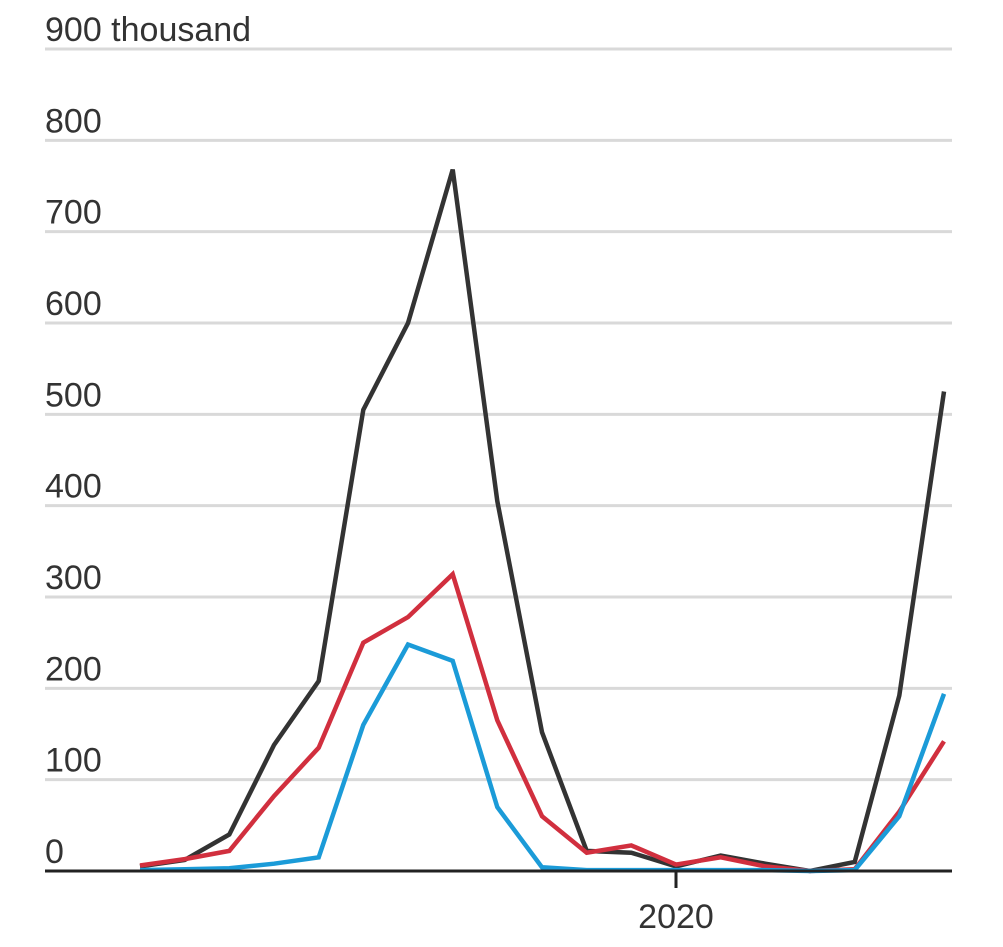 This screenshot has height=947, width=1003. I want to click on x-tick-label: 2020, so click(676, 917).